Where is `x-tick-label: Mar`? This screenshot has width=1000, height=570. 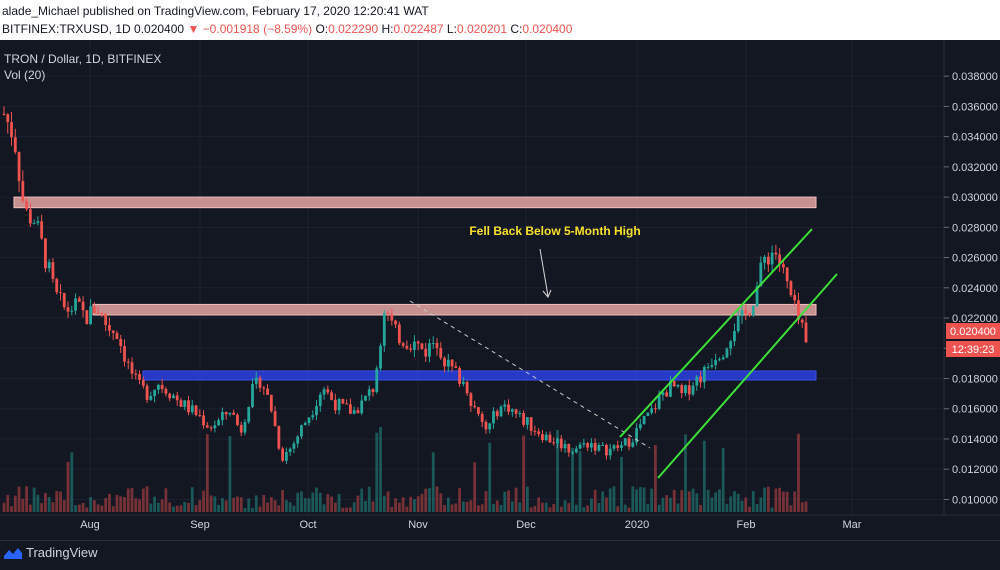
x-tick-label: Mar is located at coordinates (852, 525).